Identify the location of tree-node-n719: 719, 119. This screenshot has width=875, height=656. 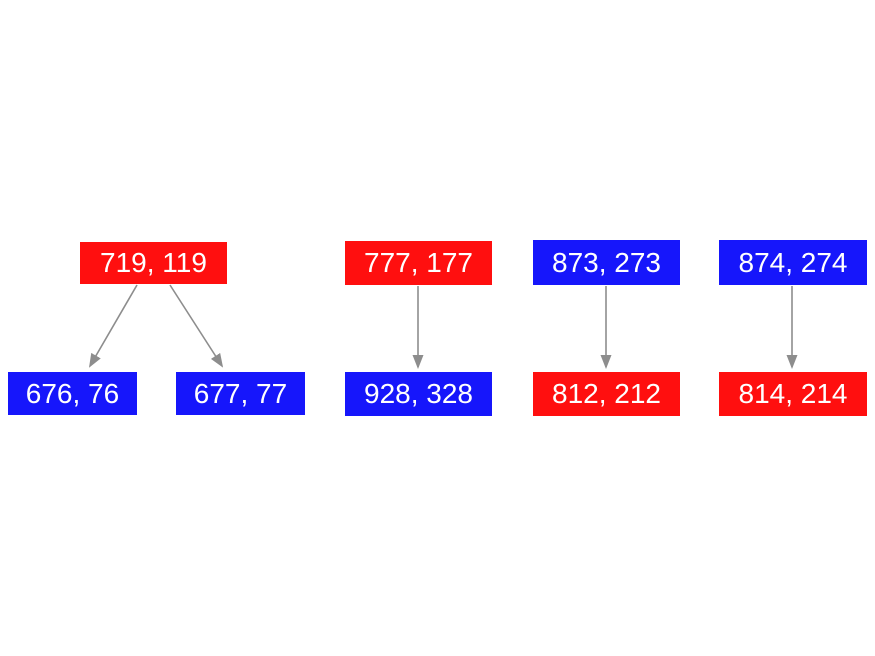
(153, 263).